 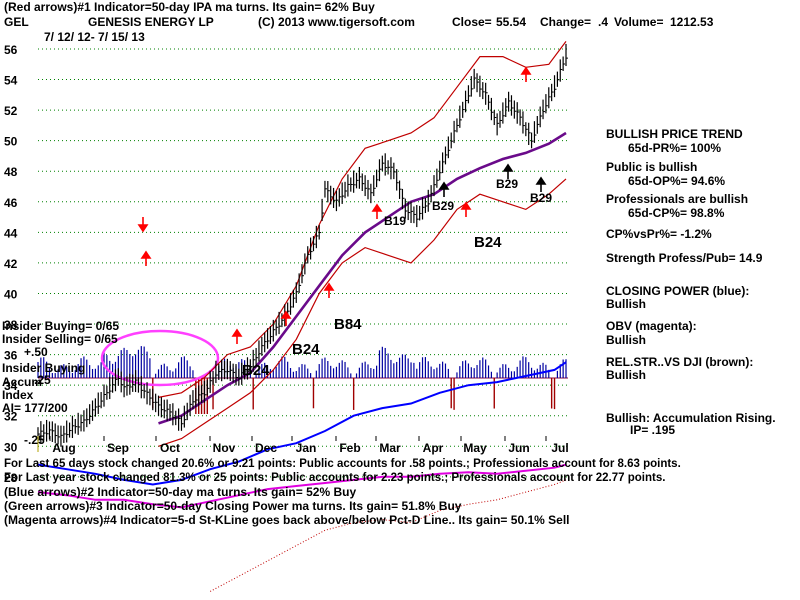 I want to click on cp-vs-pr: CP%vsPr%= -1.2%, so click(x=659, y=234).